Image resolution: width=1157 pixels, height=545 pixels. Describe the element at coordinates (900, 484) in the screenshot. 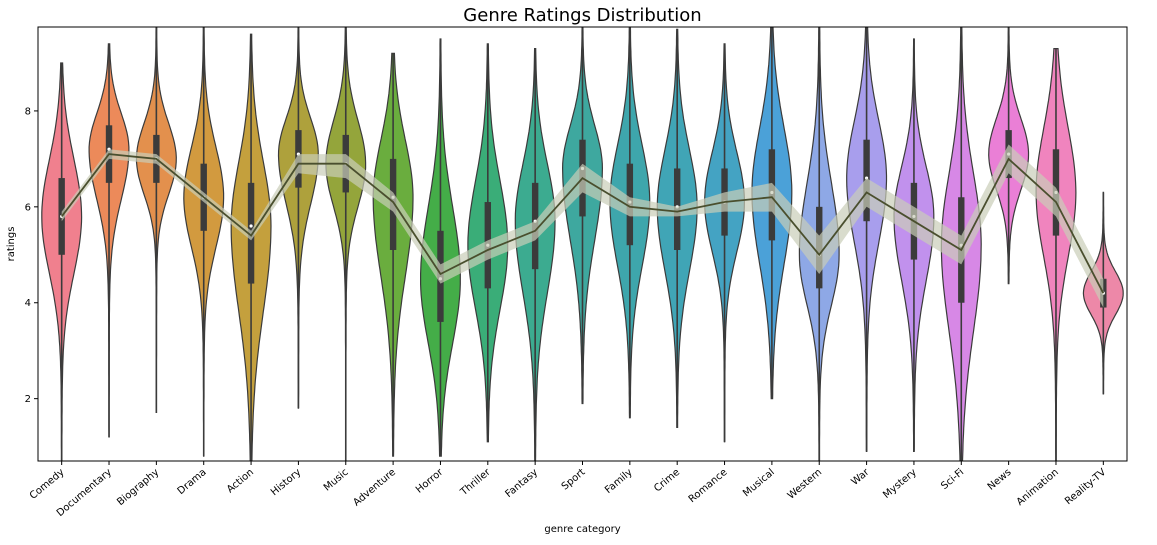

I see `x-tick-label: Mystery` at that location.